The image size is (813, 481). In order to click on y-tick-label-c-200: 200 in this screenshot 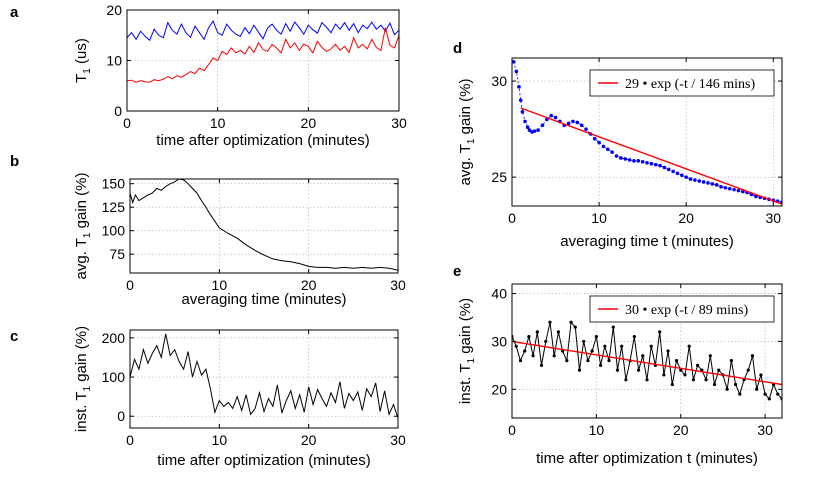, I will do `click(114, 338)`.